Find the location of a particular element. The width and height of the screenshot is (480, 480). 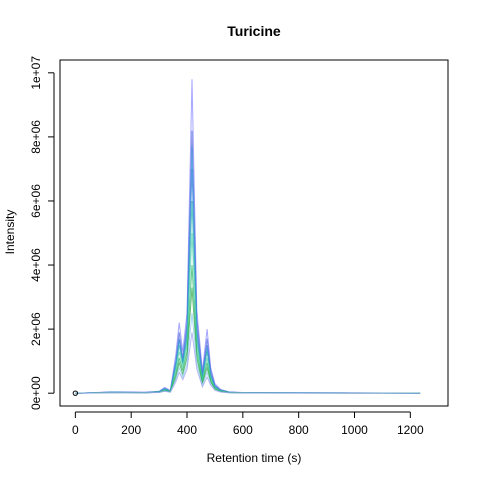

y-tick-label: 0e+00 is located at coordinates (36, 393).